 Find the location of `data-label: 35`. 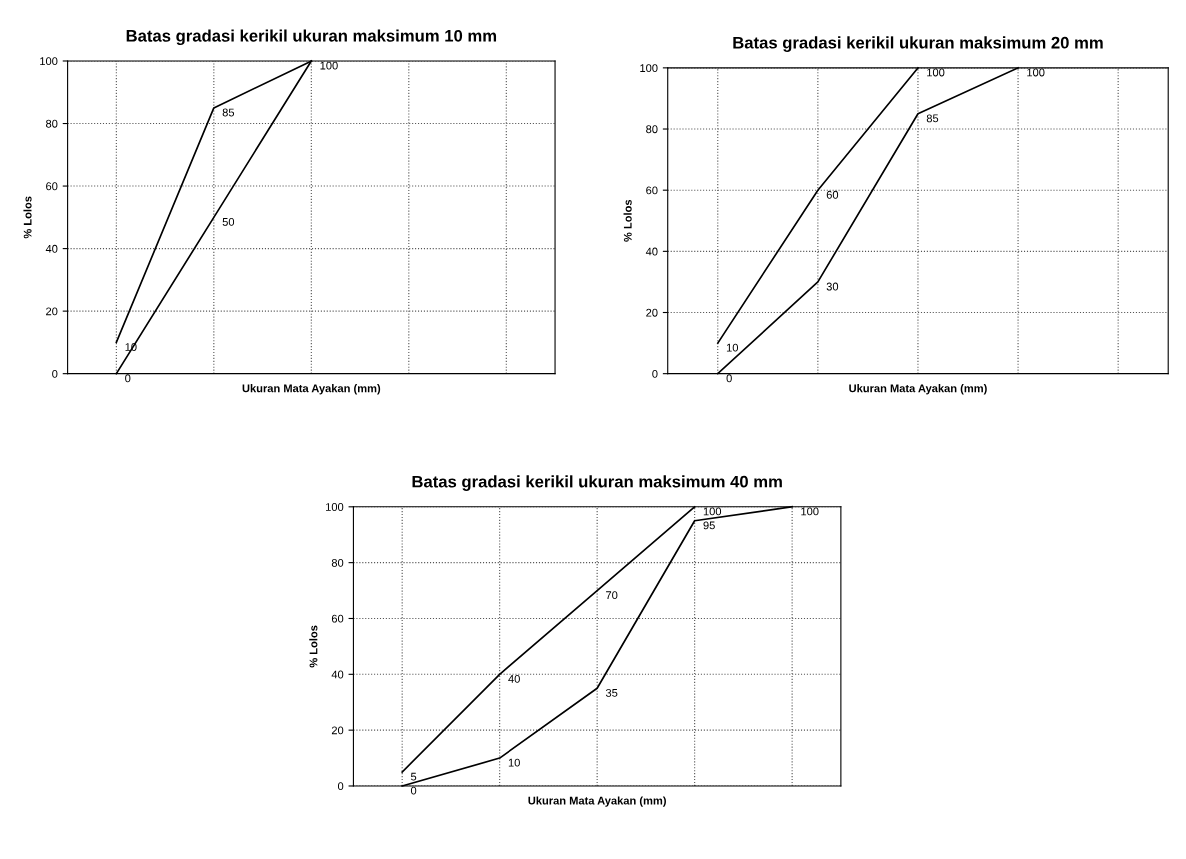

data-label: 35 is located at coordinates (611, 692).